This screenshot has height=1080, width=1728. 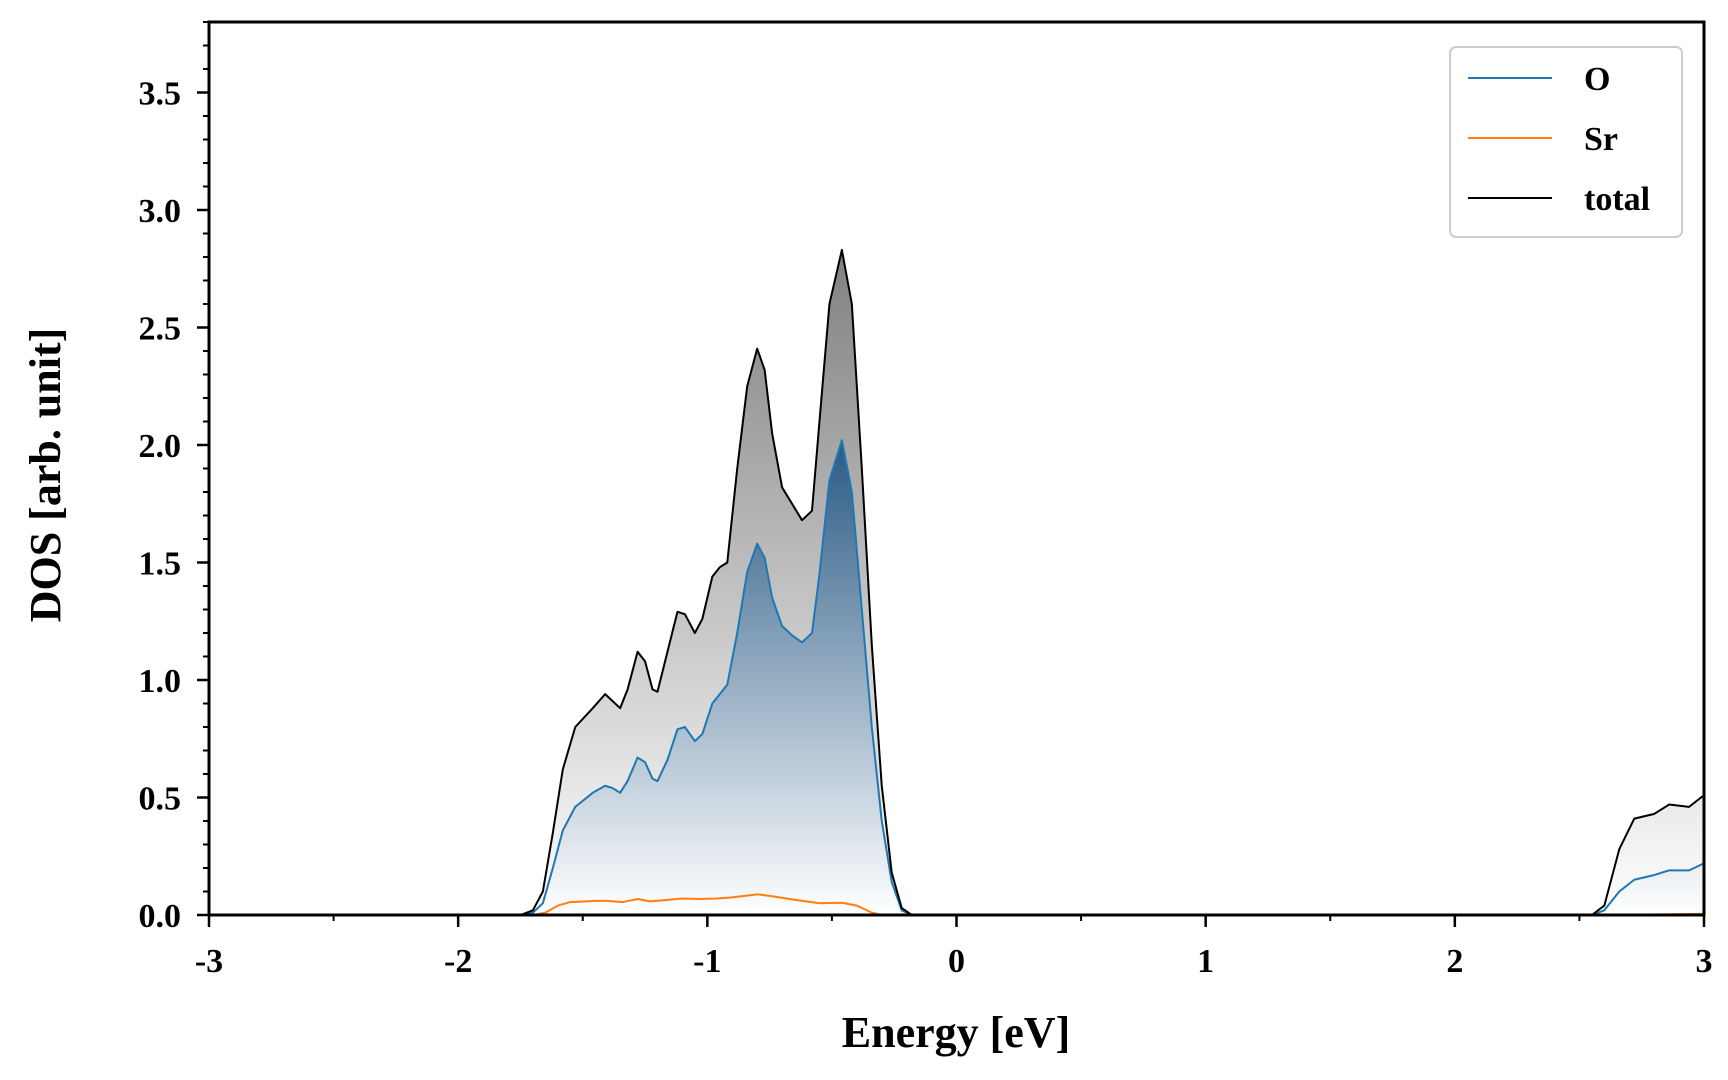 I want to click on legend-label-total: total, so click(x=1617, y=199).